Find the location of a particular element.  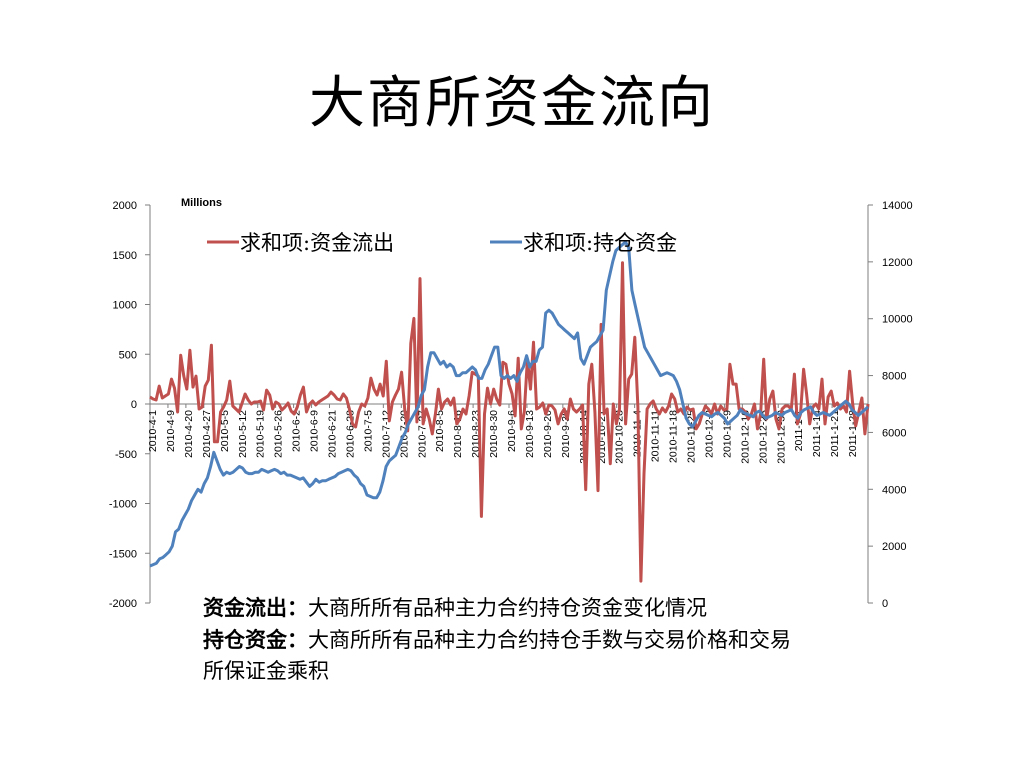

x-tick-label: 2010-6-9 is located at coordinates (315, 431).